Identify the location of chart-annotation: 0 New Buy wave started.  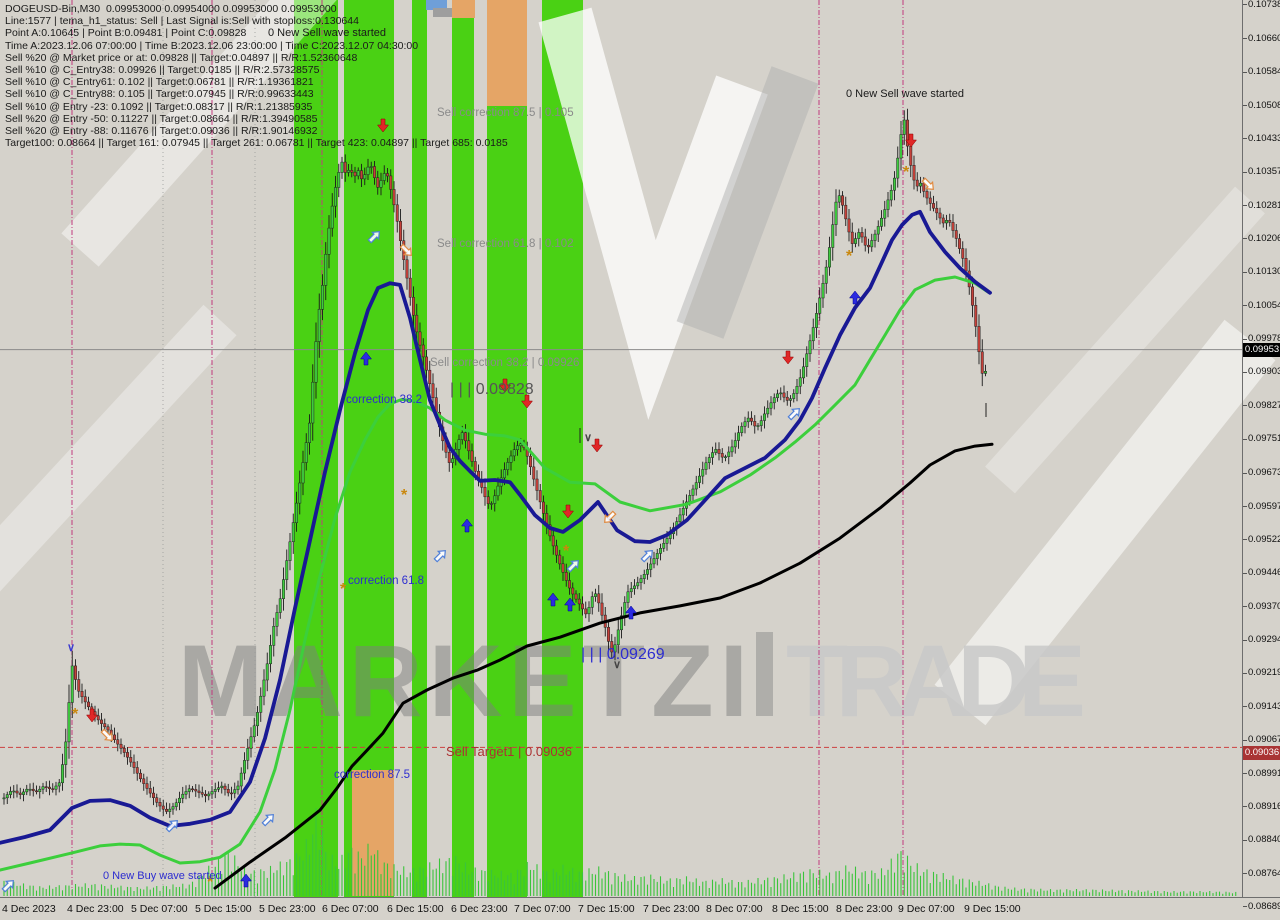
(162, 876).